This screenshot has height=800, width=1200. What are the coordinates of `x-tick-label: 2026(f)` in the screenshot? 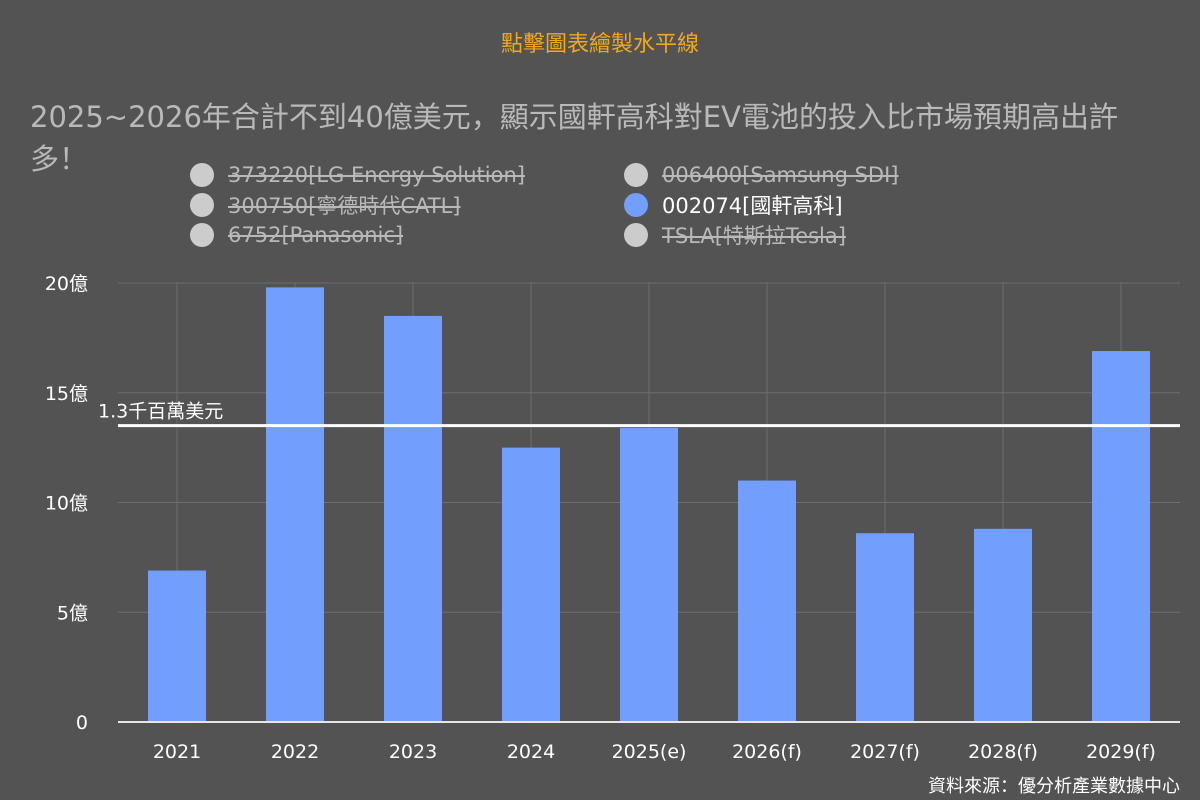 It's located at (767, 752).